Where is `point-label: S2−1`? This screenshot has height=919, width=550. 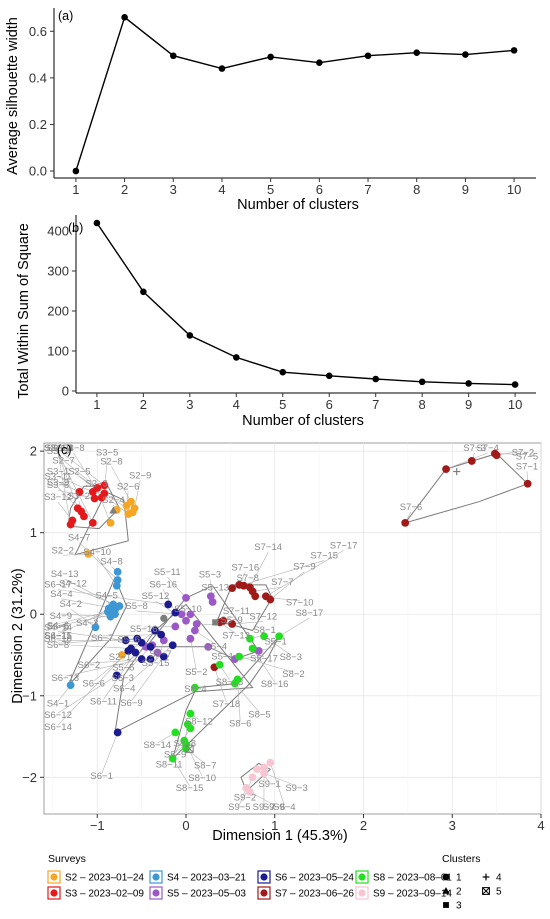
point-label: S2−1 is located at coordinates (120, 657).